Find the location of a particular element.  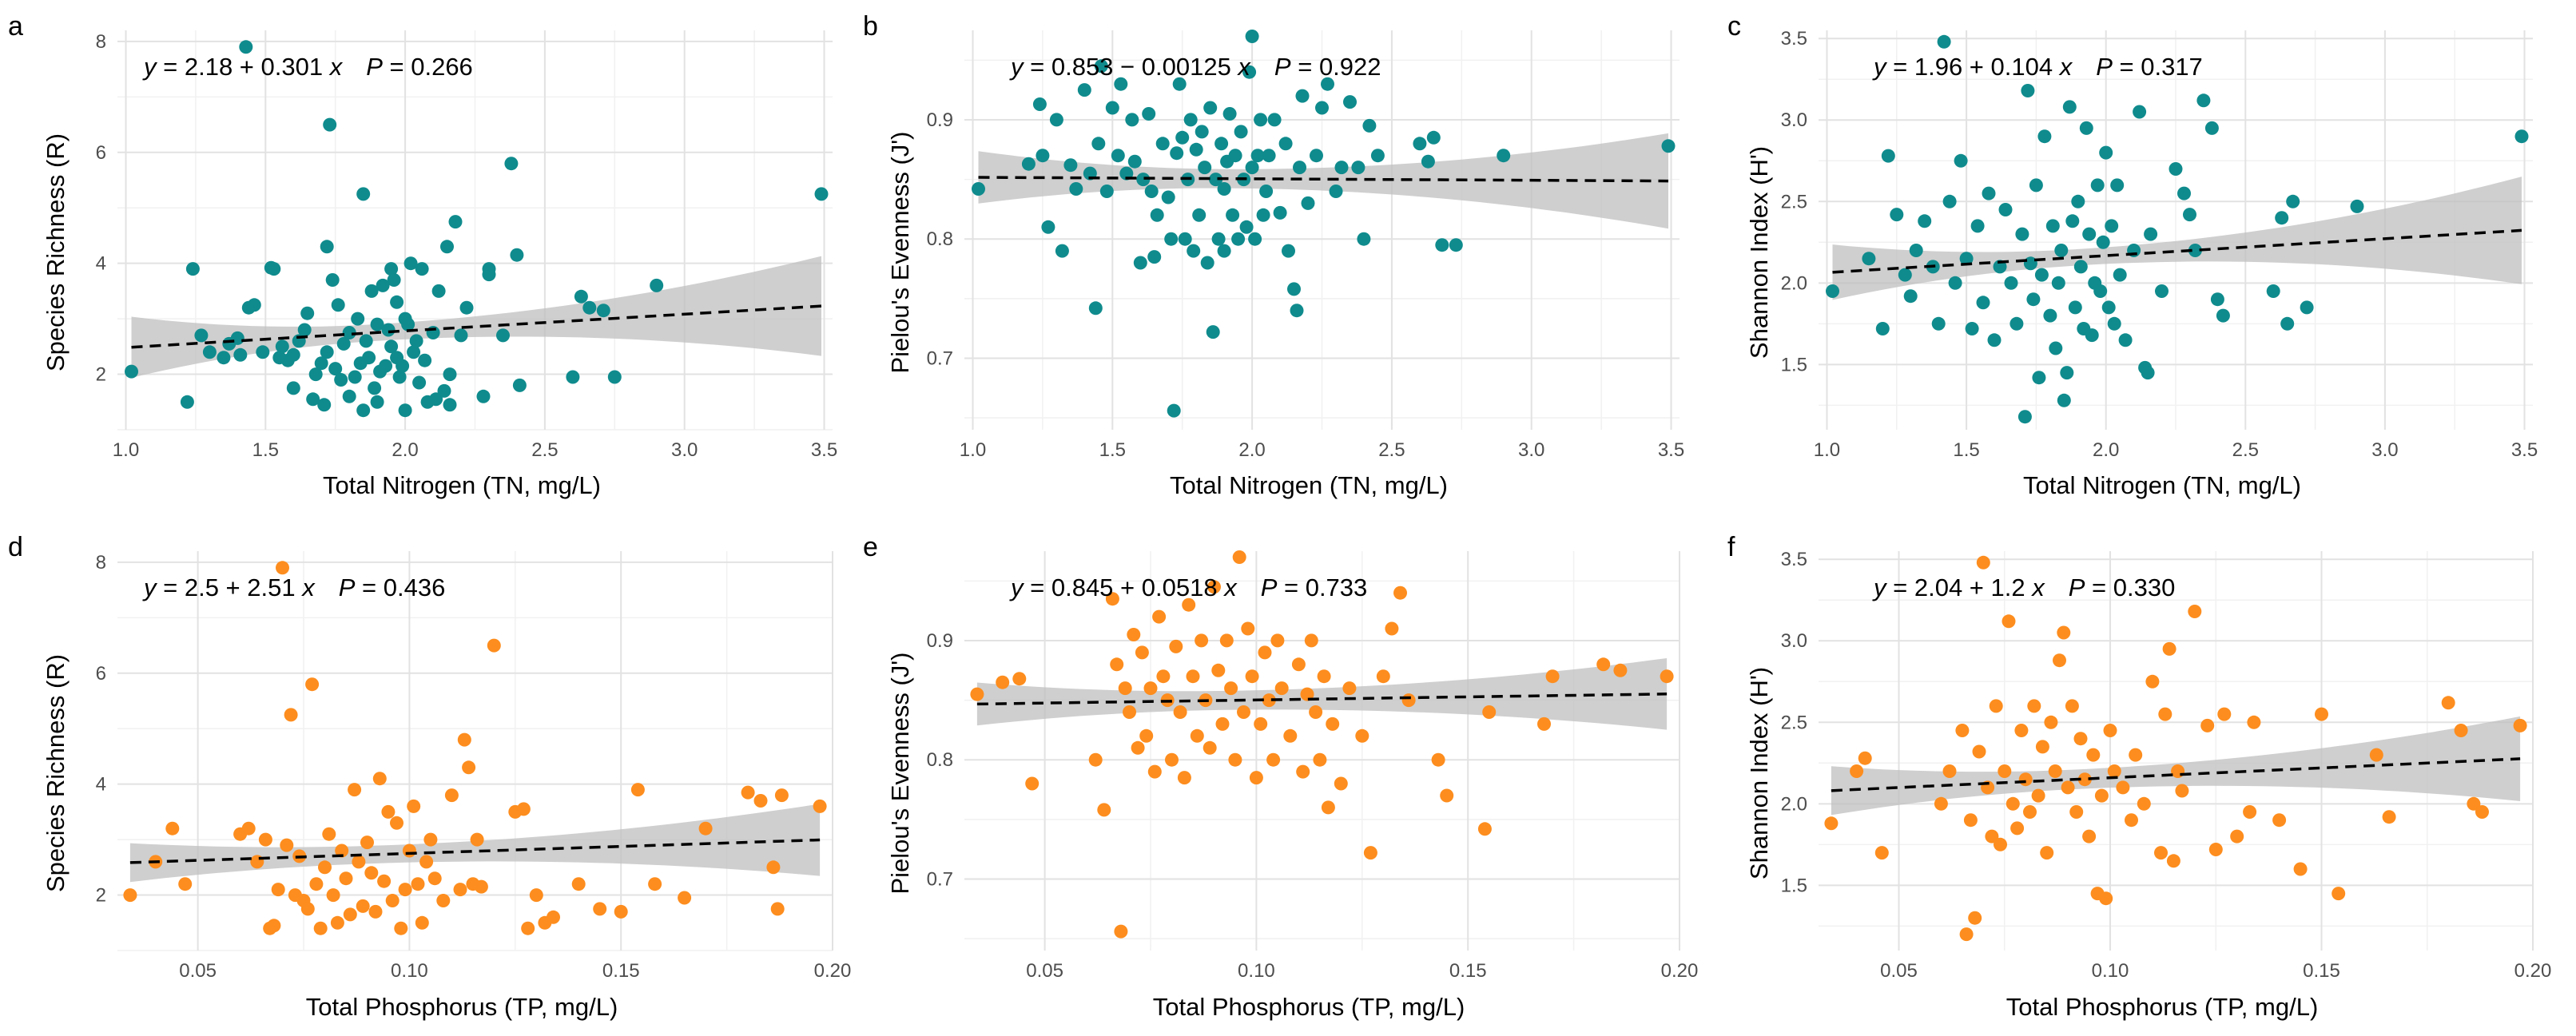

panel-f-letter: f is located at coordinates (1731, 547).